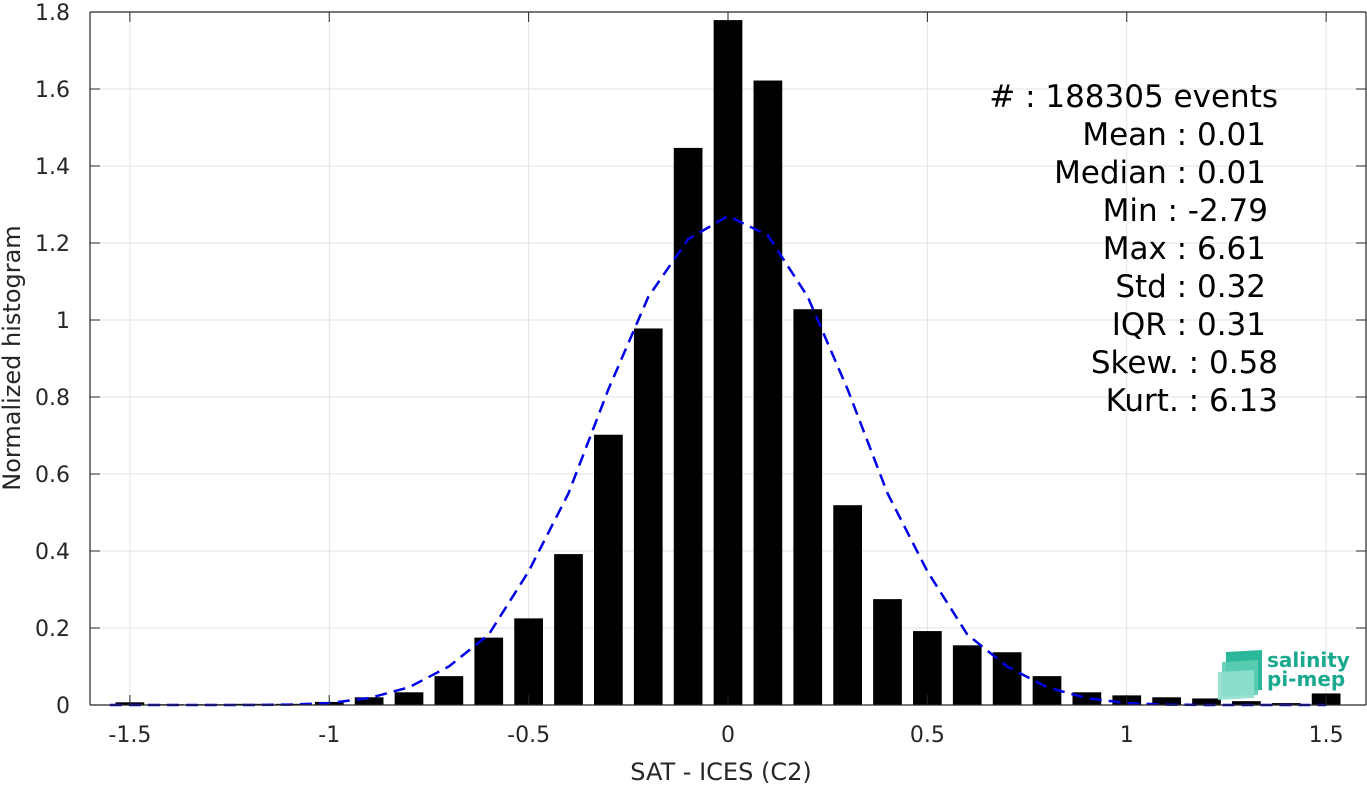  I want to click on y-axis-label: Normalized histogram, so click(13, 357).